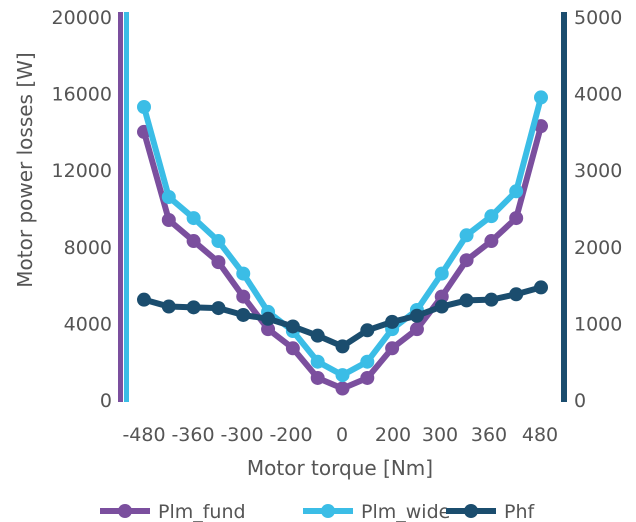 This screenshot has width=636, height=522. I want to click on left-axis-bar-inner, so click(126, 207).